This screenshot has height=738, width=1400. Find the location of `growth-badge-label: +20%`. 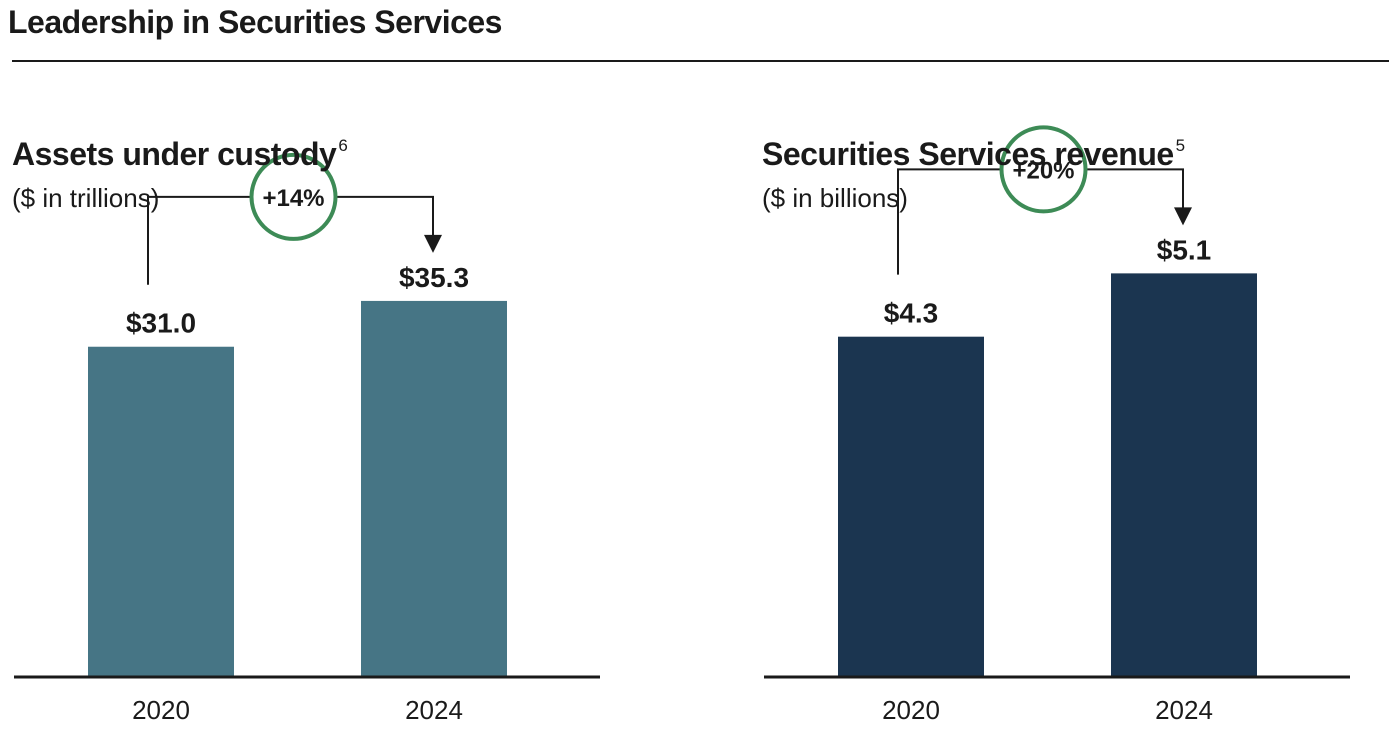

growth-badge-label: +20% is located at coordinates (1043, 170).